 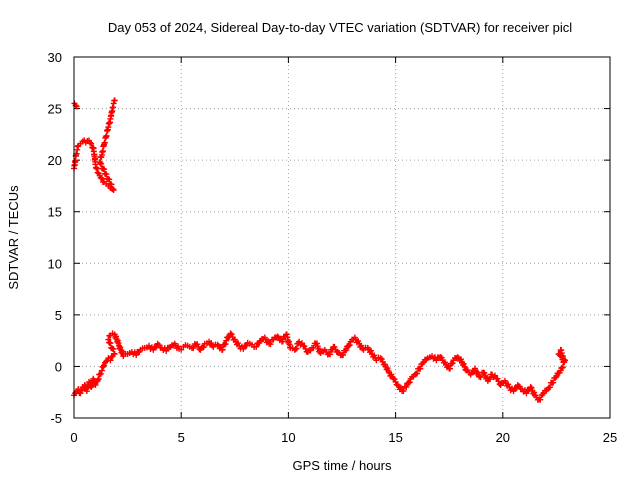 What do you see at coordinates (55, 263) in the screenshot?
I see `y-tick-label: 10` at bounding box center [55, 263].